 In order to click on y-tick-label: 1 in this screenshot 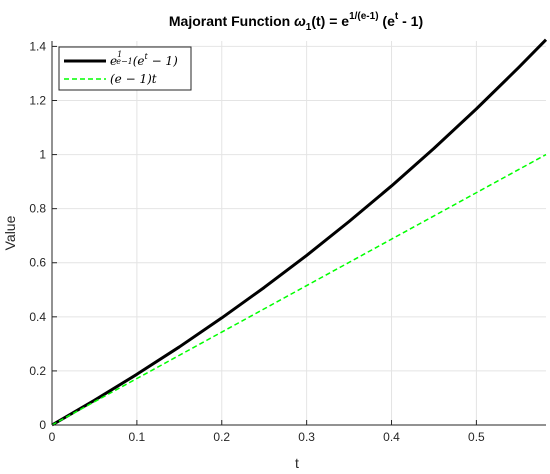, I will do `click(42, 155)`.